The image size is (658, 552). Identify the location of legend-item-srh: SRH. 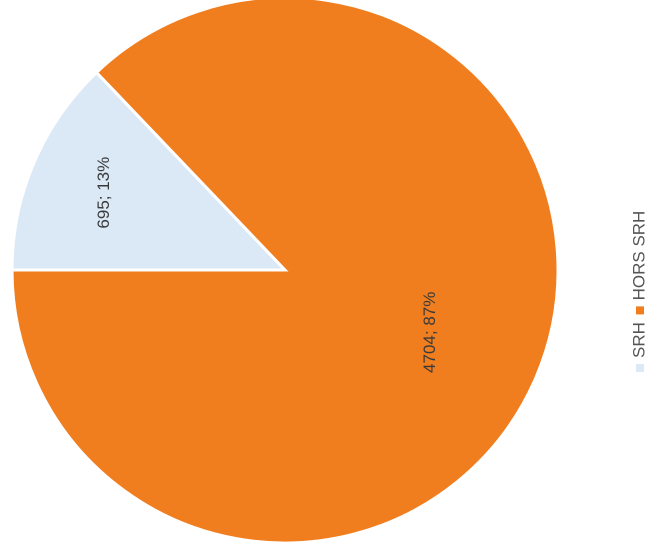
(638, 347).